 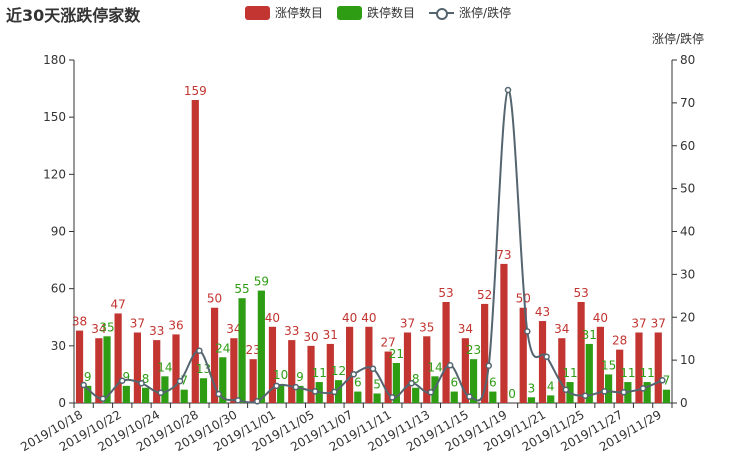 I want to click on bar-label-limit-down: 6, so click(x=358, y=383).